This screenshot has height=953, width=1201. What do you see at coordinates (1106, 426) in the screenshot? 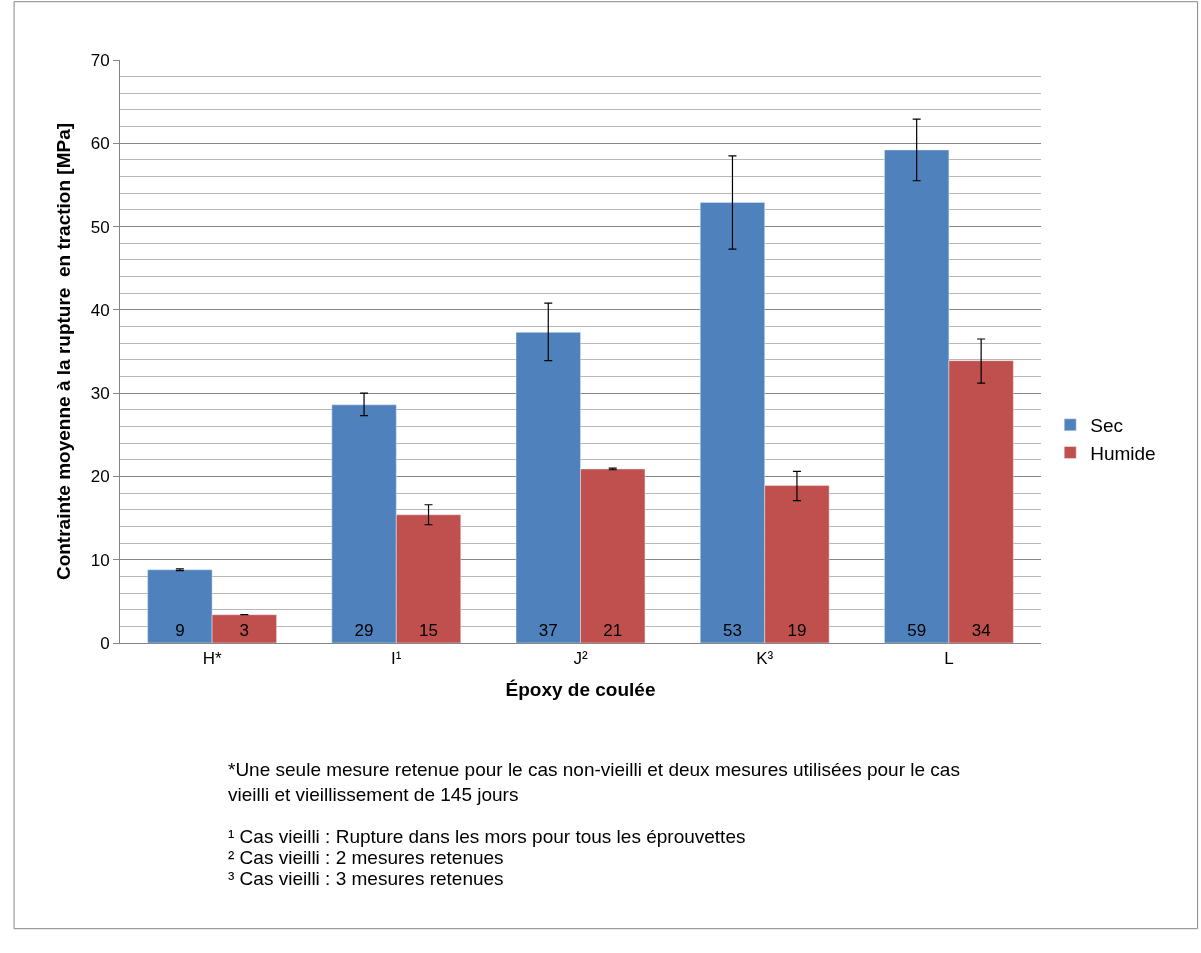
I see `legend-label: Sec` at bounding box center [1106, 426].